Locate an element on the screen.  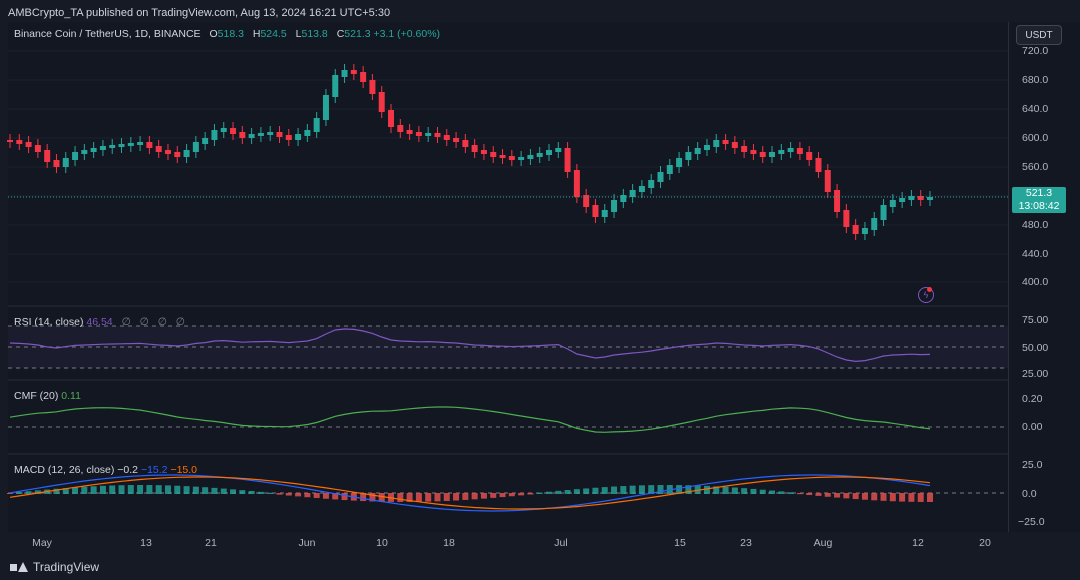
rsi-tick: 75.00 is located at coordinates (1035, 320).